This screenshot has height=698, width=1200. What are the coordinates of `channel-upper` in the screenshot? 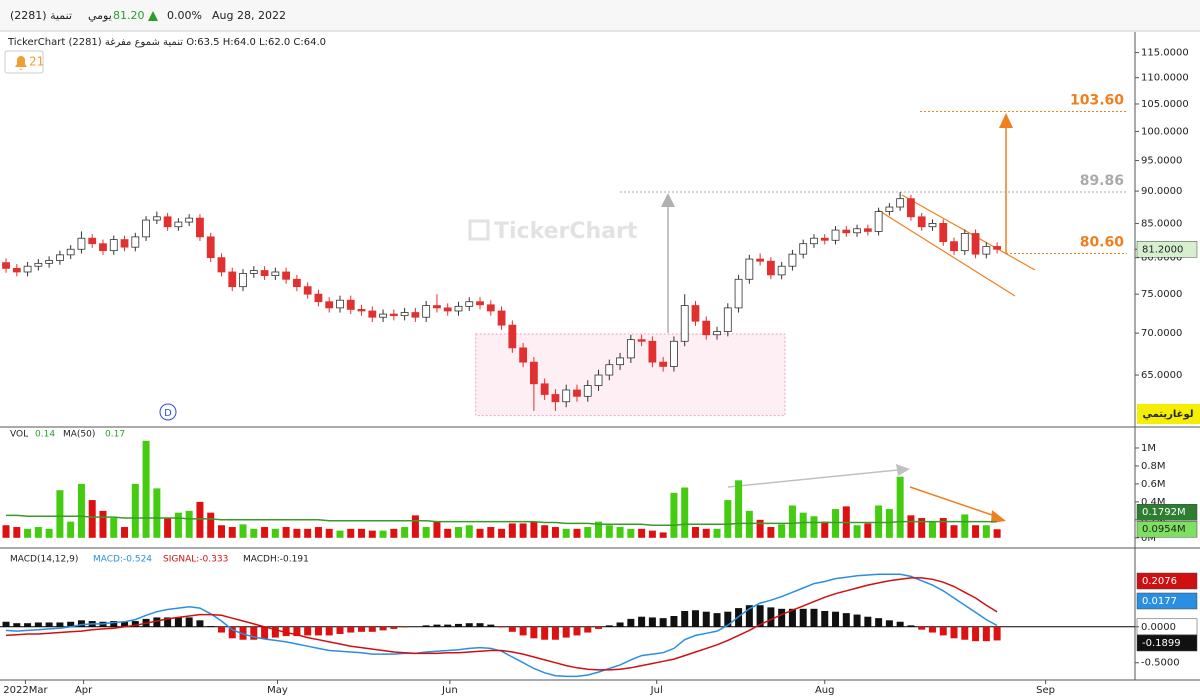 It's located at (968, 232).